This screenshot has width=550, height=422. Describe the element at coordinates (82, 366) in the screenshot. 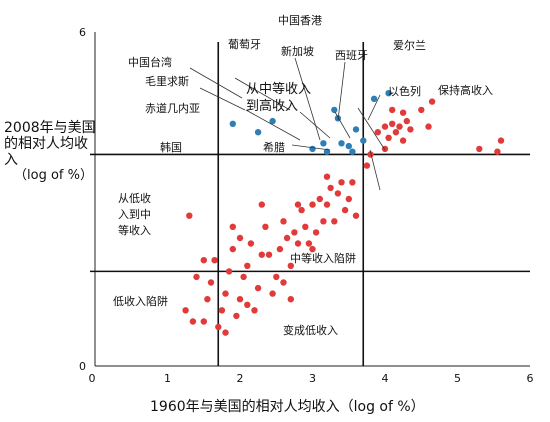

I see `y-tick-0: 0` at that location.